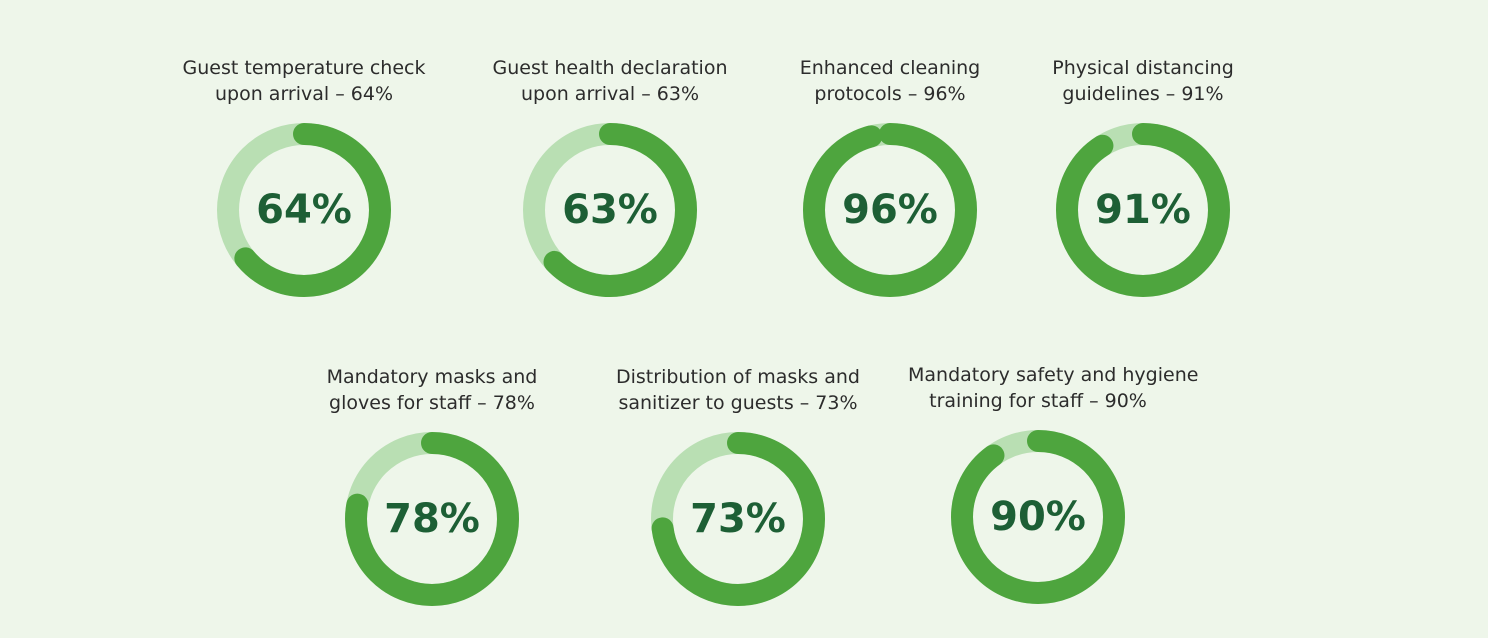 The image size is (1488, 638). I want to click on donut-chart: 90%, so click(1038, 517).